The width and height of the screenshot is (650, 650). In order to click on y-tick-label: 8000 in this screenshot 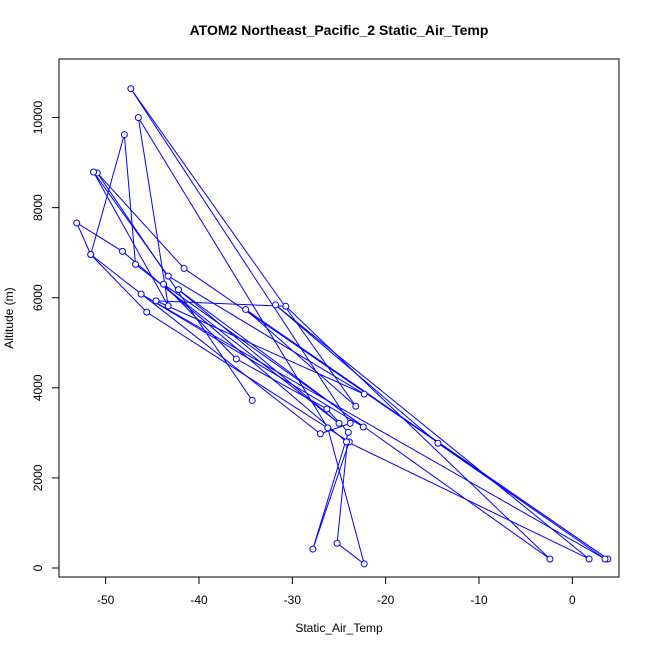, I will do `click(38, 207)`.